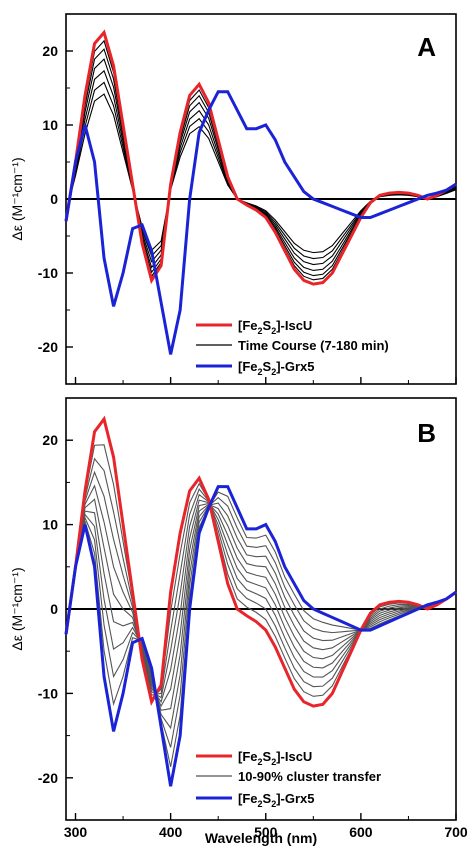  What do you see at coordinates (275, 327) in the screenshot?
I see `legend-a-iscu-label: [Fe2S2]-IscU` at bounding box center [275, 327].